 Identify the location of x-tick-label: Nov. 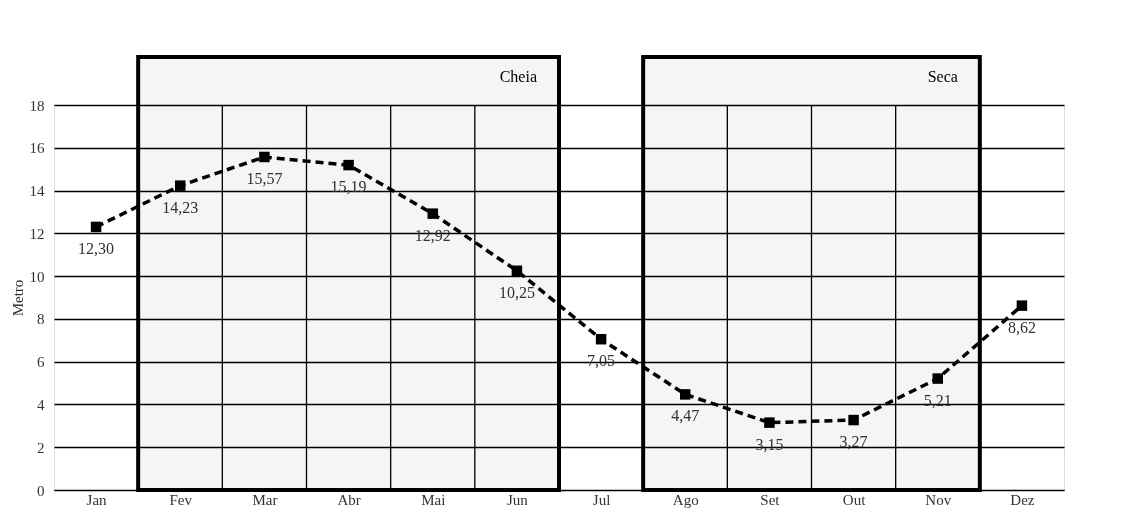
(938, 499).